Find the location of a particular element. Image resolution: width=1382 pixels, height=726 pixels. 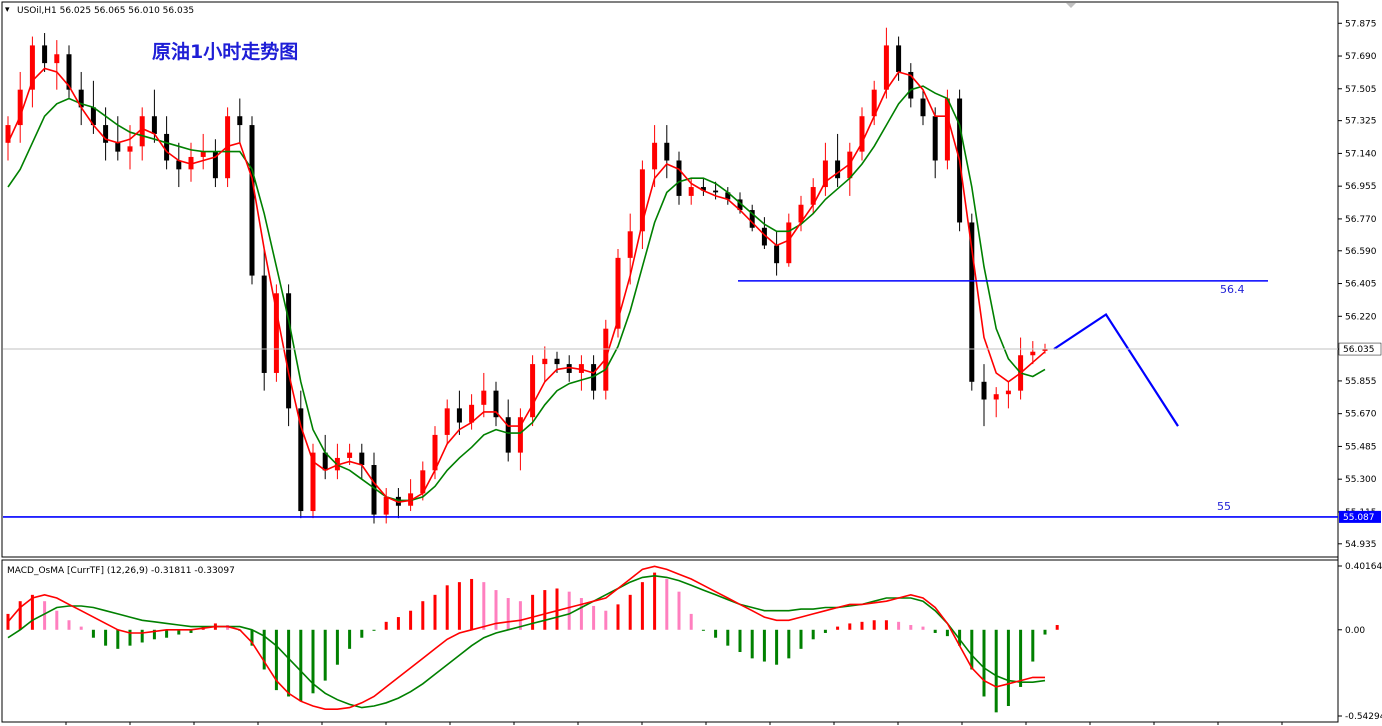

symbol-info: USOil,H1 56.025 56.065 56.010 56.035 is located at coordinates (105, 11).